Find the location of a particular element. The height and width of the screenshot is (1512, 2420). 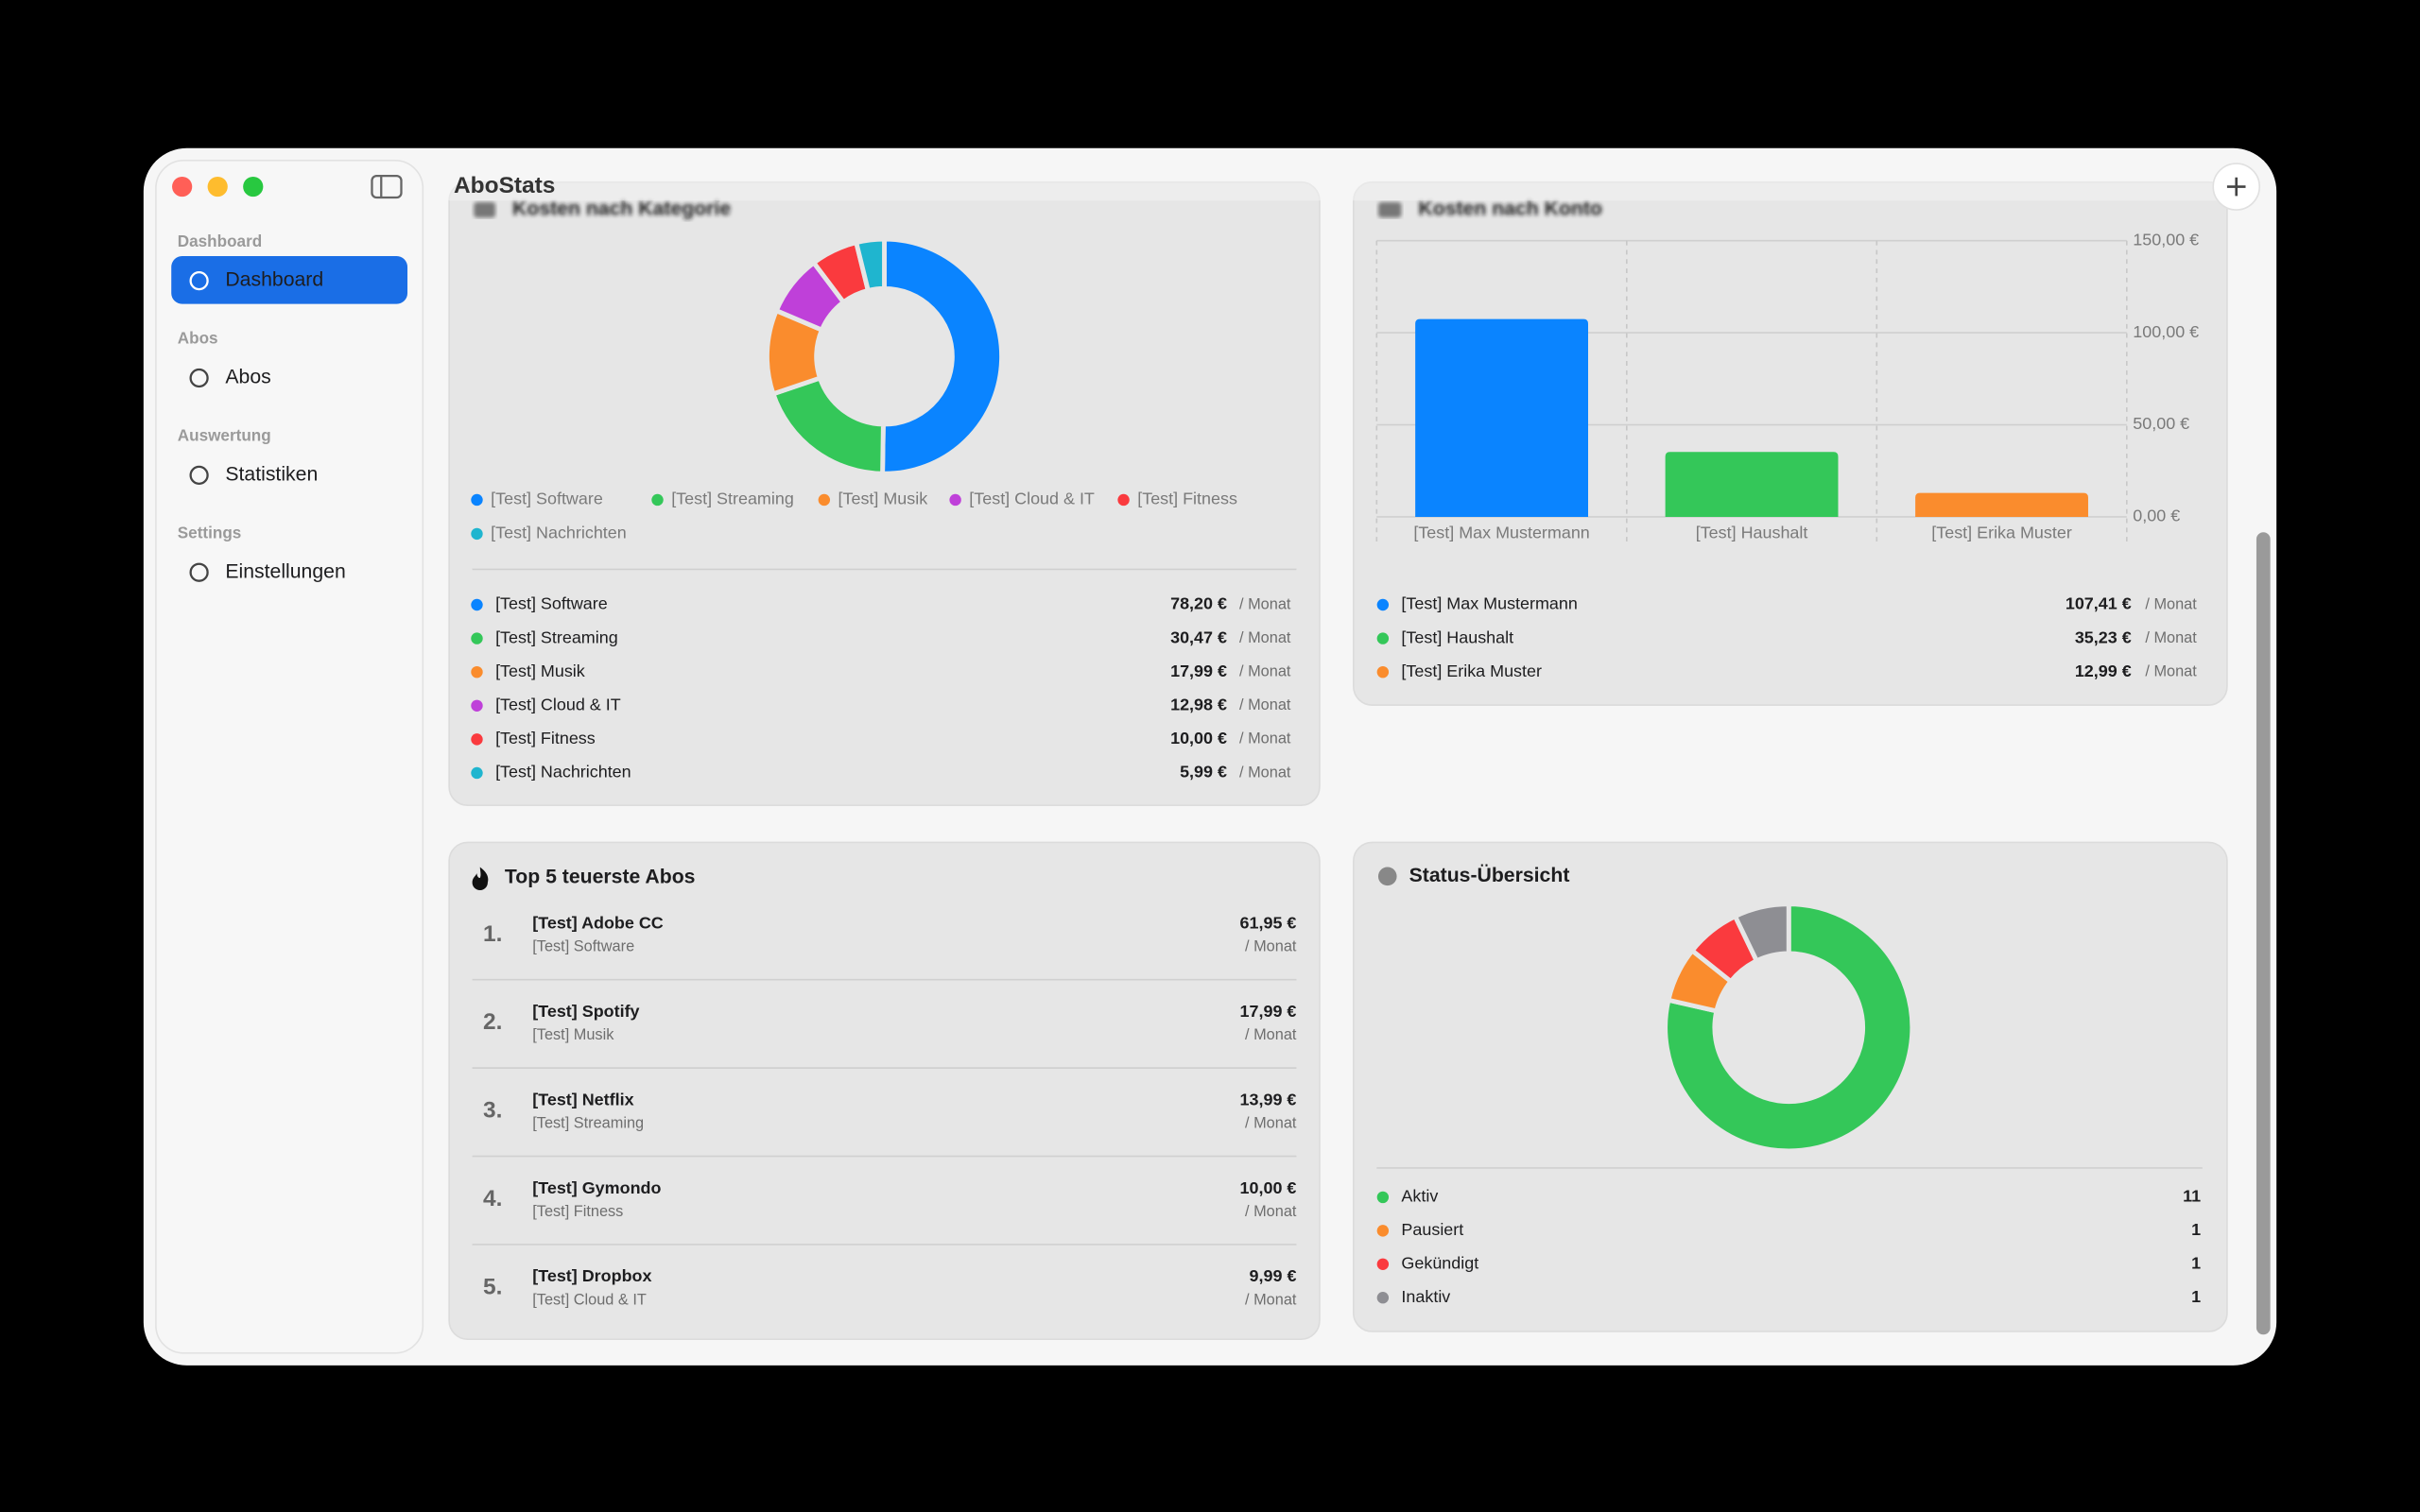

nav-item: Statistiken is located at coordinates (271, 474).